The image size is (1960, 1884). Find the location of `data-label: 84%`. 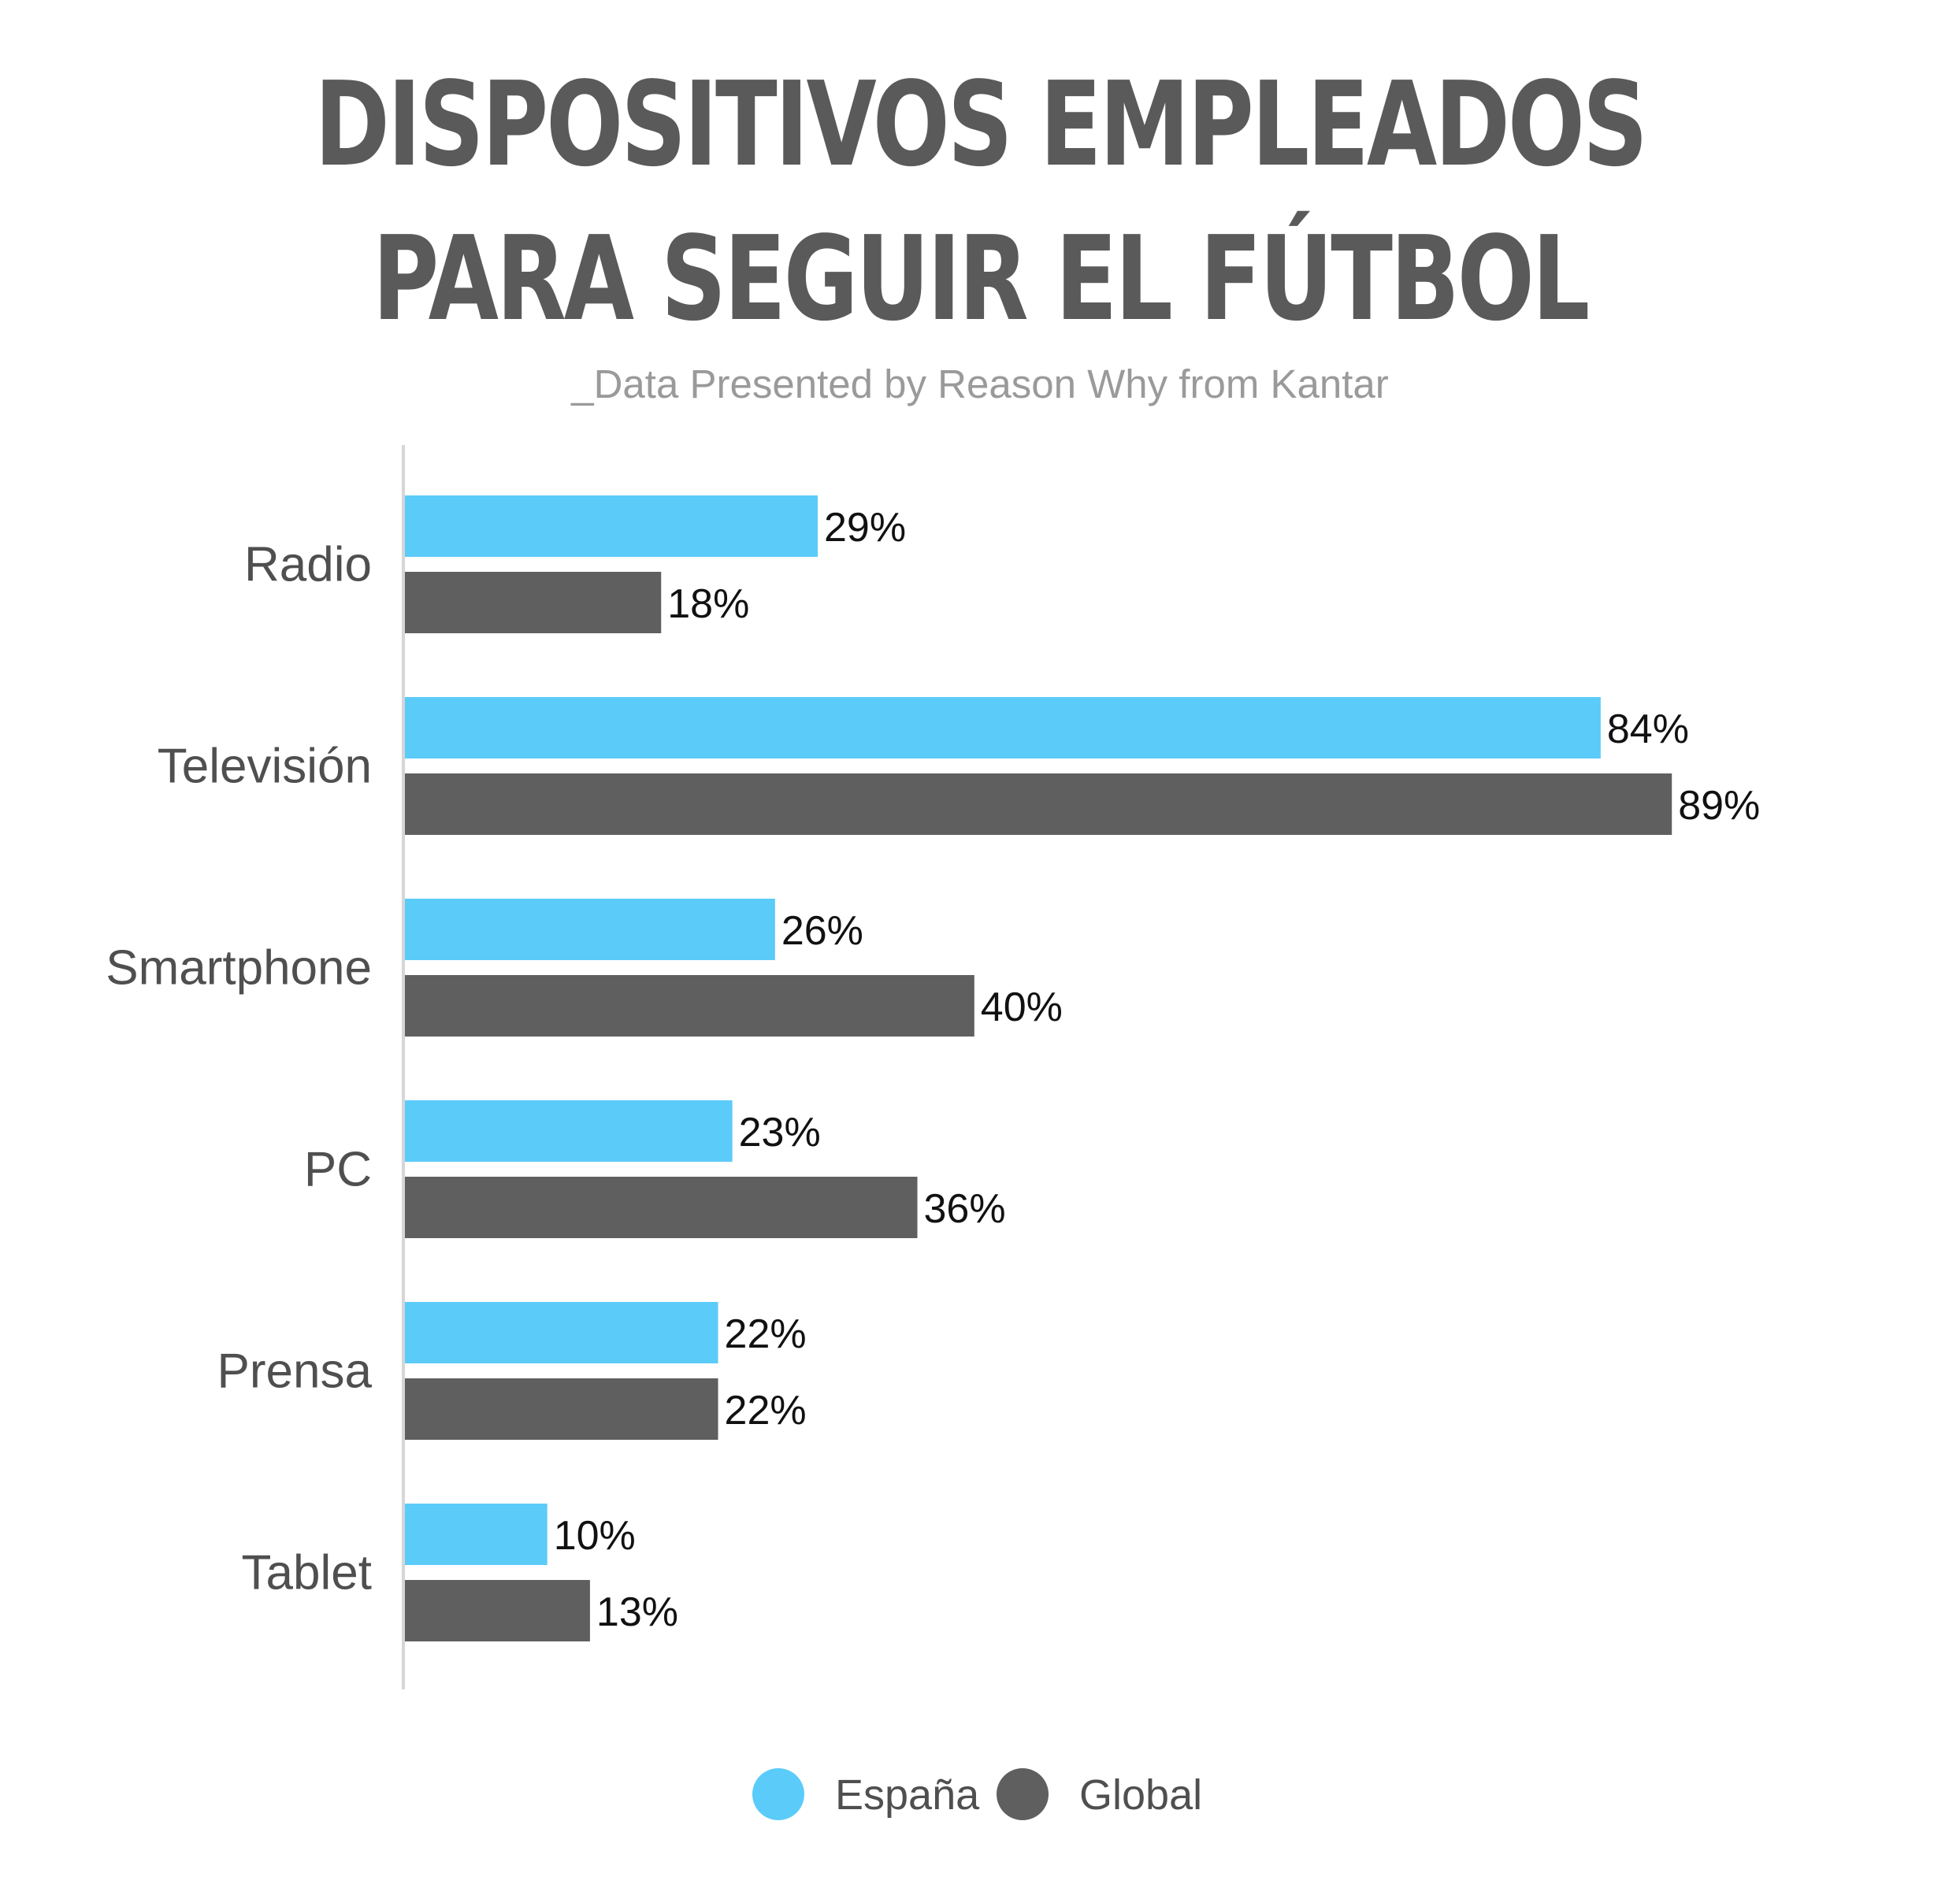

data-label: 84% is located at coordinates (1648, 729).